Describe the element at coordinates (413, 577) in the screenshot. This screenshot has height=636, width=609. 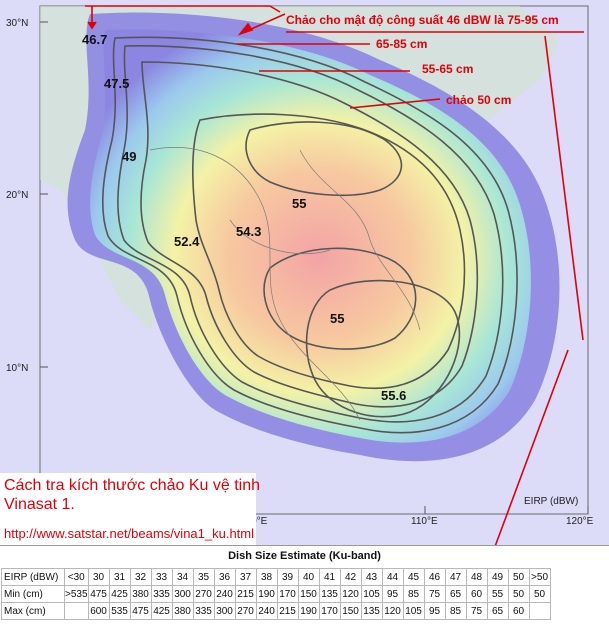
I see `table-cell: 45` at that location.